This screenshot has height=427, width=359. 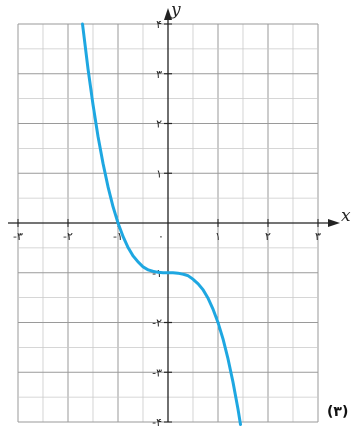 I want to click on y-tick-label: -۴, so click(x=157, y=421).